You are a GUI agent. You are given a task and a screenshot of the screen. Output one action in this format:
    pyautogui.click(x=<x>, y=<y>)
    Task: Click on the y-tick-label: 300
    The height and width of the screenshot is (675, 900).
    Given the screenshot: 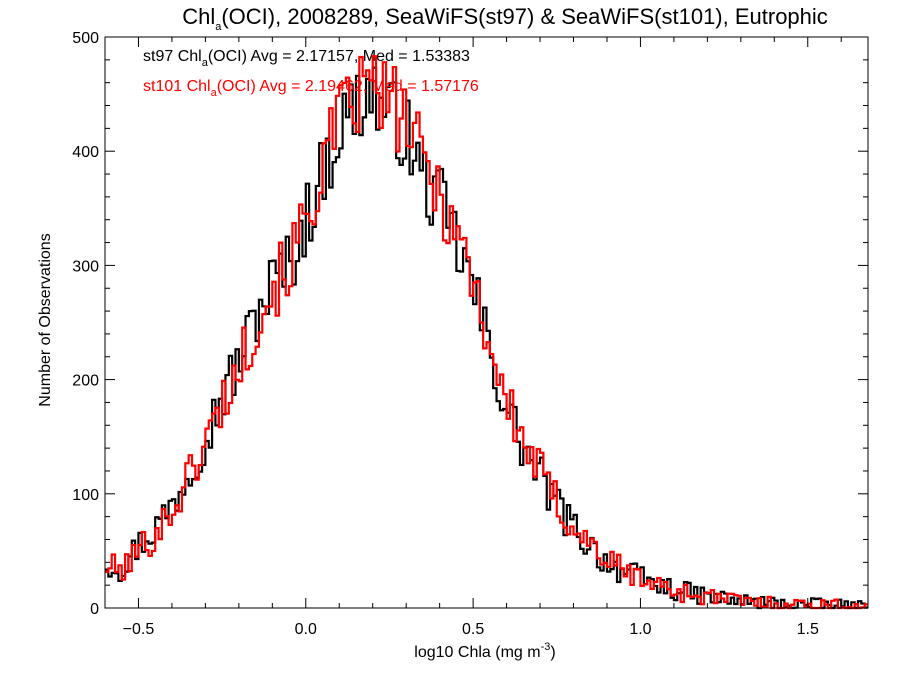 What is the action you would take?
    pyautogui.click(x=85, y=266)
    